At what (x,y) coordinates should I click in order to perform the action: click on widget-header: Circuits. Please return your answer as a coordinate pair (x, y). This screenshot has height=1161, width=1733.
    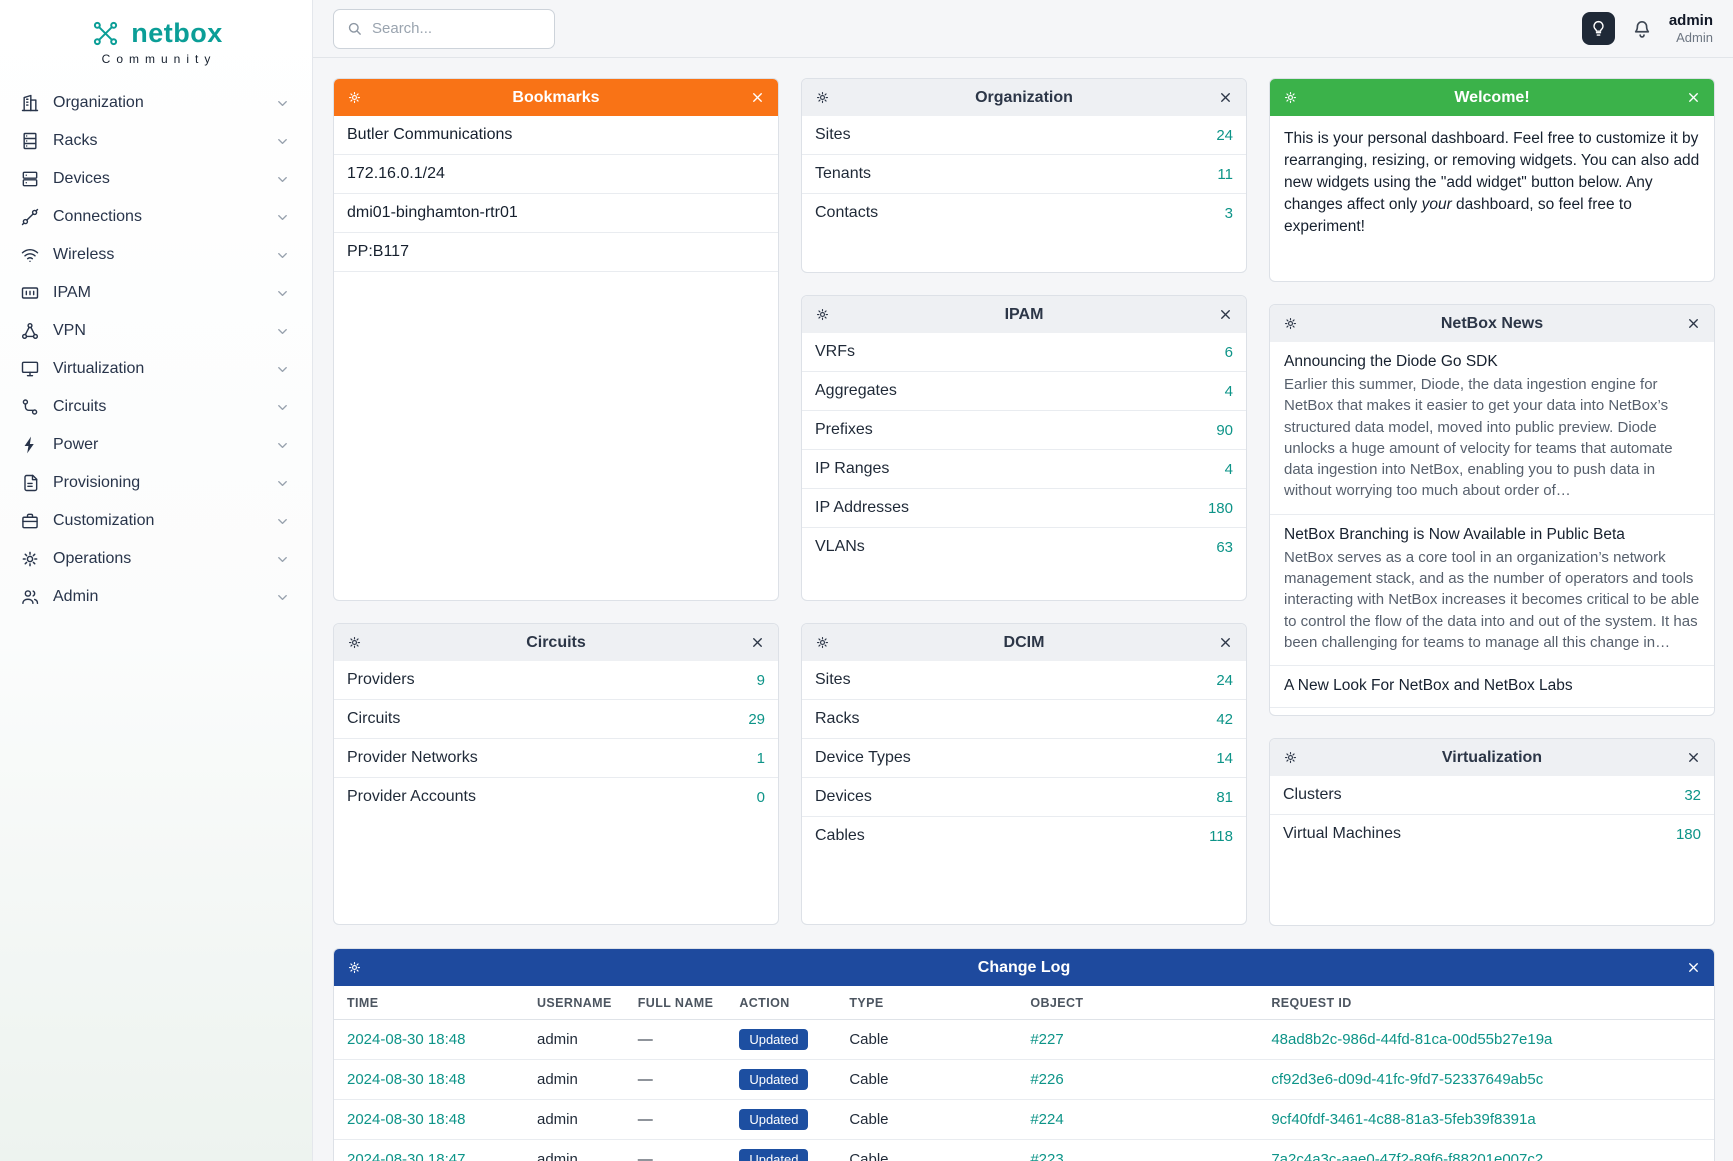
    Looking at the image, I should click on (556, 642).